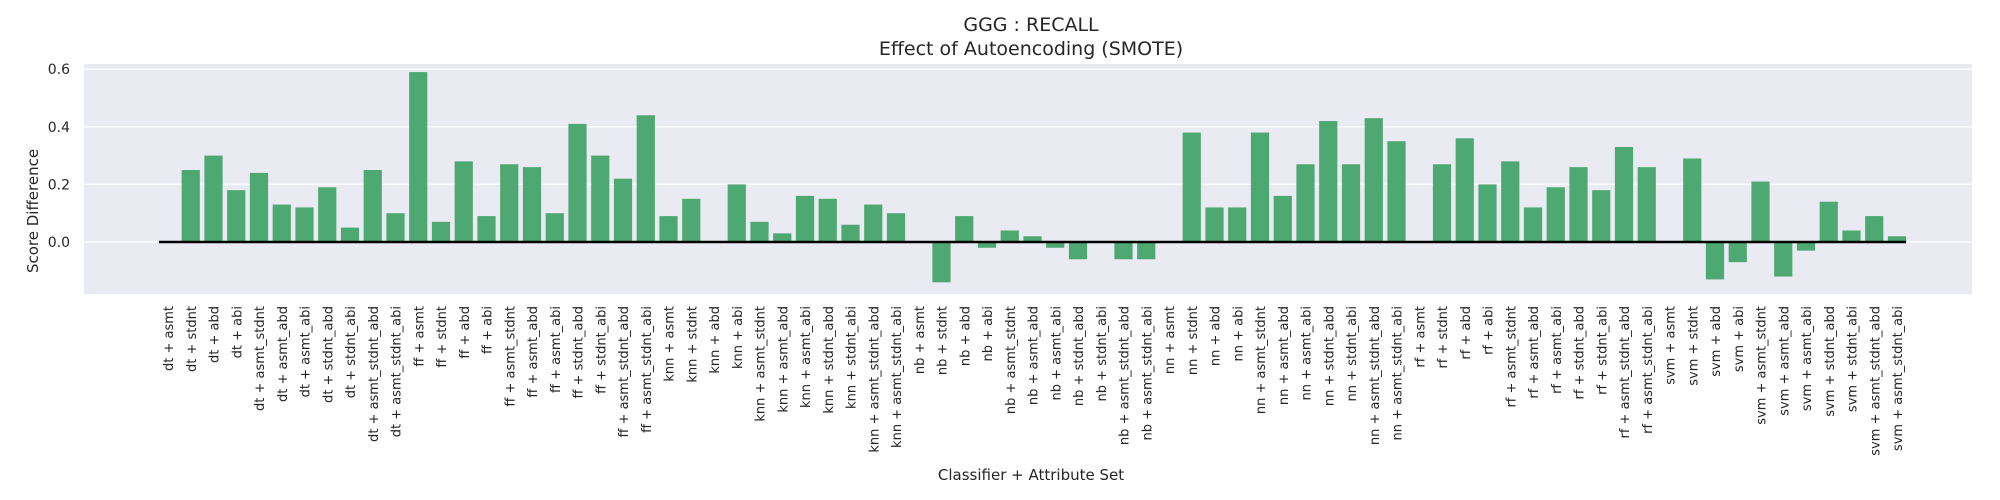 The image size is (2000, 500). What do you see at coordinates (1307, 353) in the screenshot?
I see `x-tick-label: nn + asmt_abi` at bounding box center [1307, 353].